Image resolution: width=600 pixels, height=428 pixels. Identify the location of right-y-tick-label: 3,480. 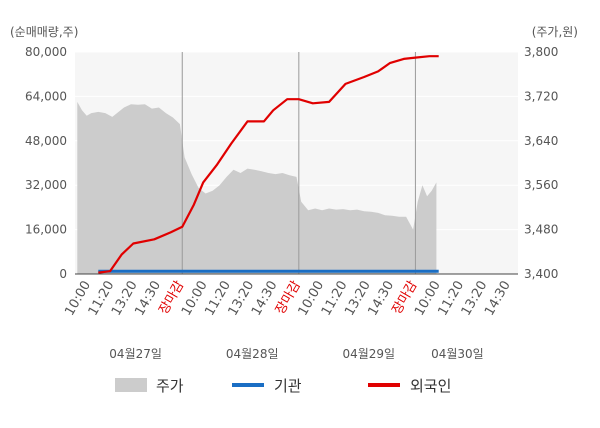
(541, 230).